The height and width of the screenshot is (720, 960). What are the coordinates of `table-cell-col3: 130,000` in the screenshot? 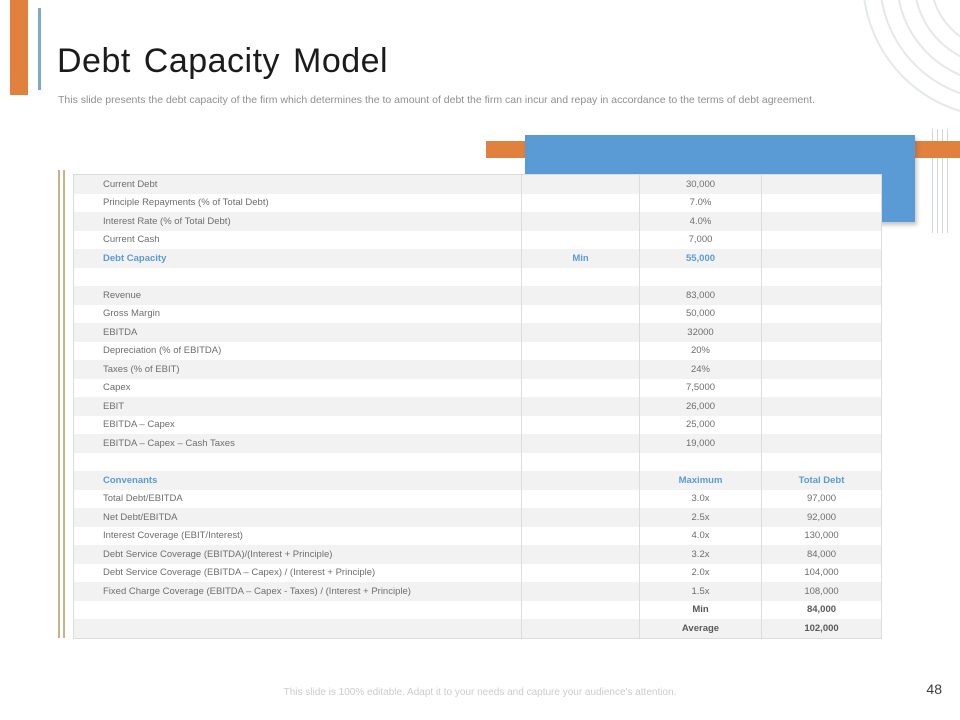 It's located at (821, 535).